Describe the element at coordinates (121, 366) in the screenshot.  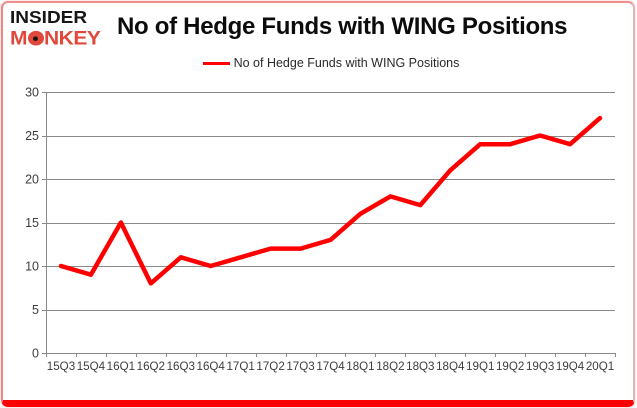
I see `x-tick-label: 16Q1` at that location.